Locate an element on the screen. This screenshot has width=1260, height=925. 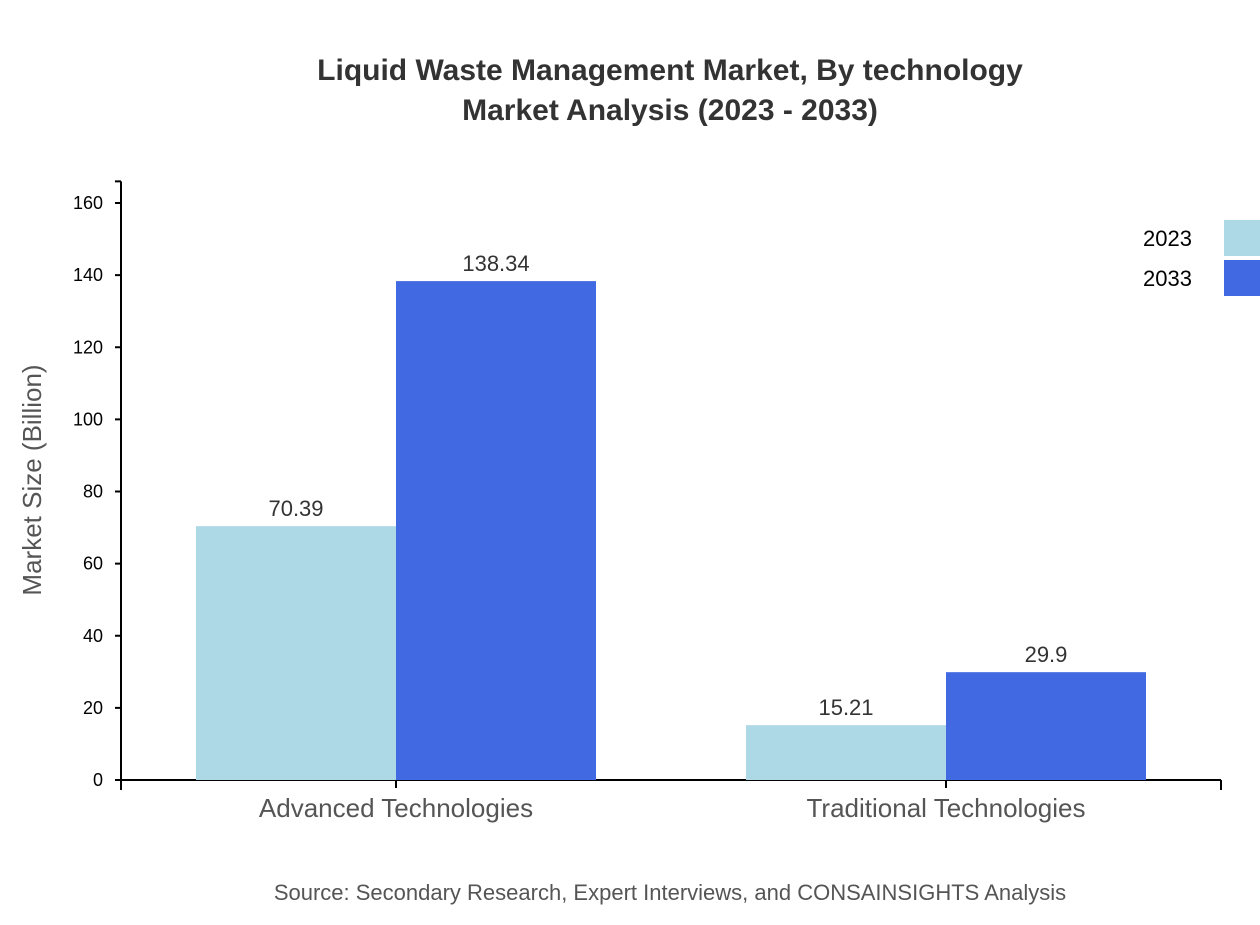
y-tick-label: 60 is located at coordinates (93, 564).